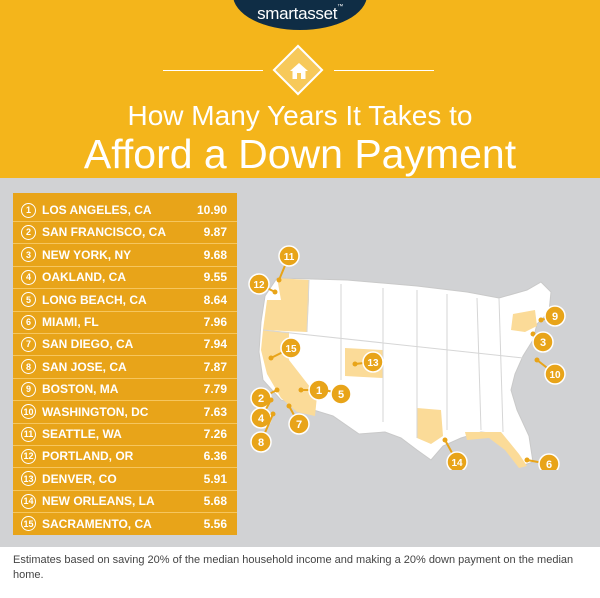  I want to click on map-marker-label: 9, so click(555, 317).